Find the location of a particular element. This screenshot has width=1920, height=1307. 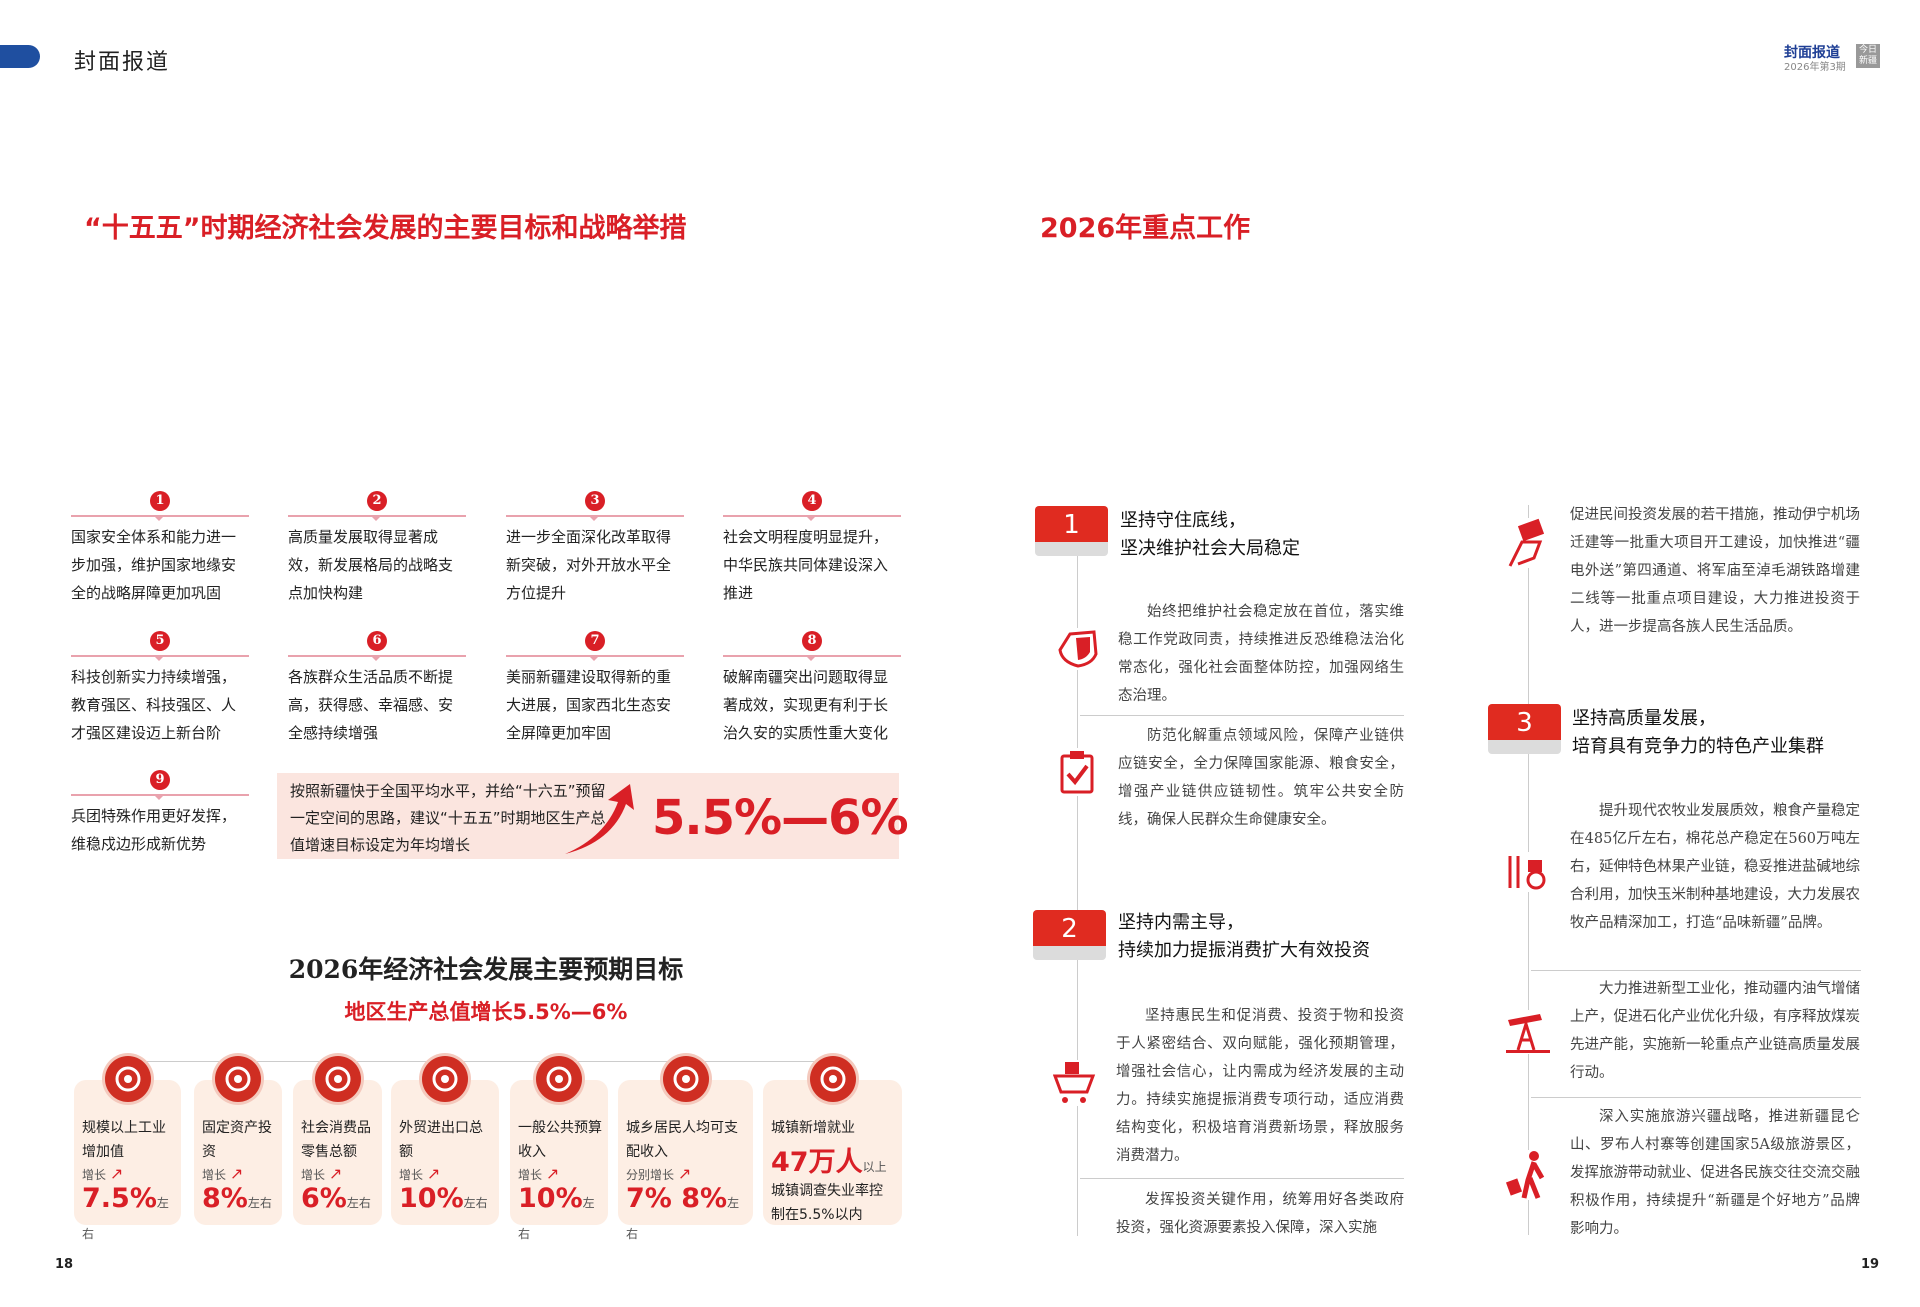

target-extra: 城镇调查失业率控制在5.5%以内 is located at coordinates (827, 1203).